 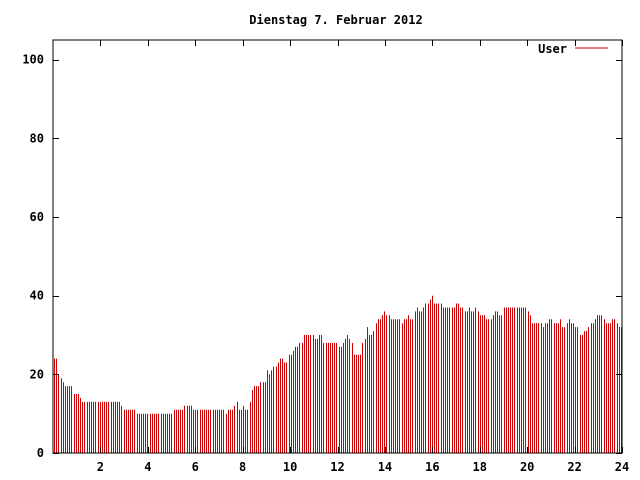 I want to click on x-tick-label: 10, so click(x=290, y=467).